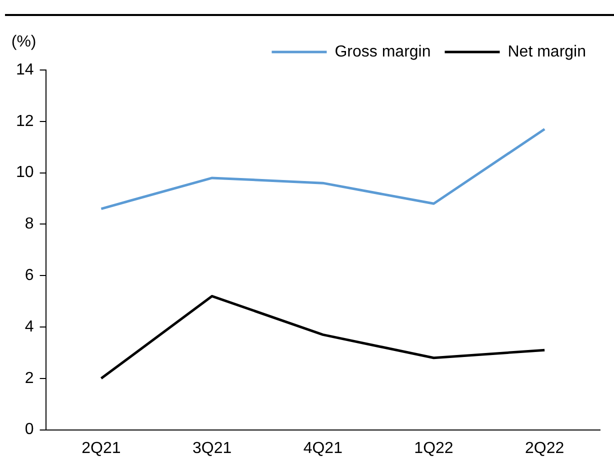 The height and width of the screenshot is (465, 614). What do you see at coordinates (29, 224) in the screenshot?
I see `y-tick-label: 8` at bounding box center [29, 224].